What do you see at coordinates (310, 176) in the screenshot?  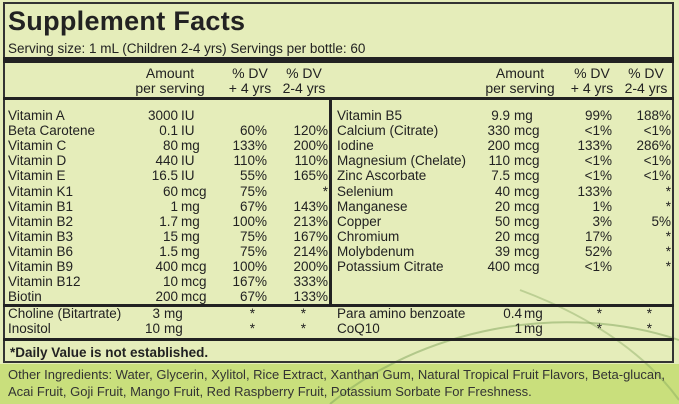 I see `dv-2-4-yrs: 165%` at bounding box center [310, 176].